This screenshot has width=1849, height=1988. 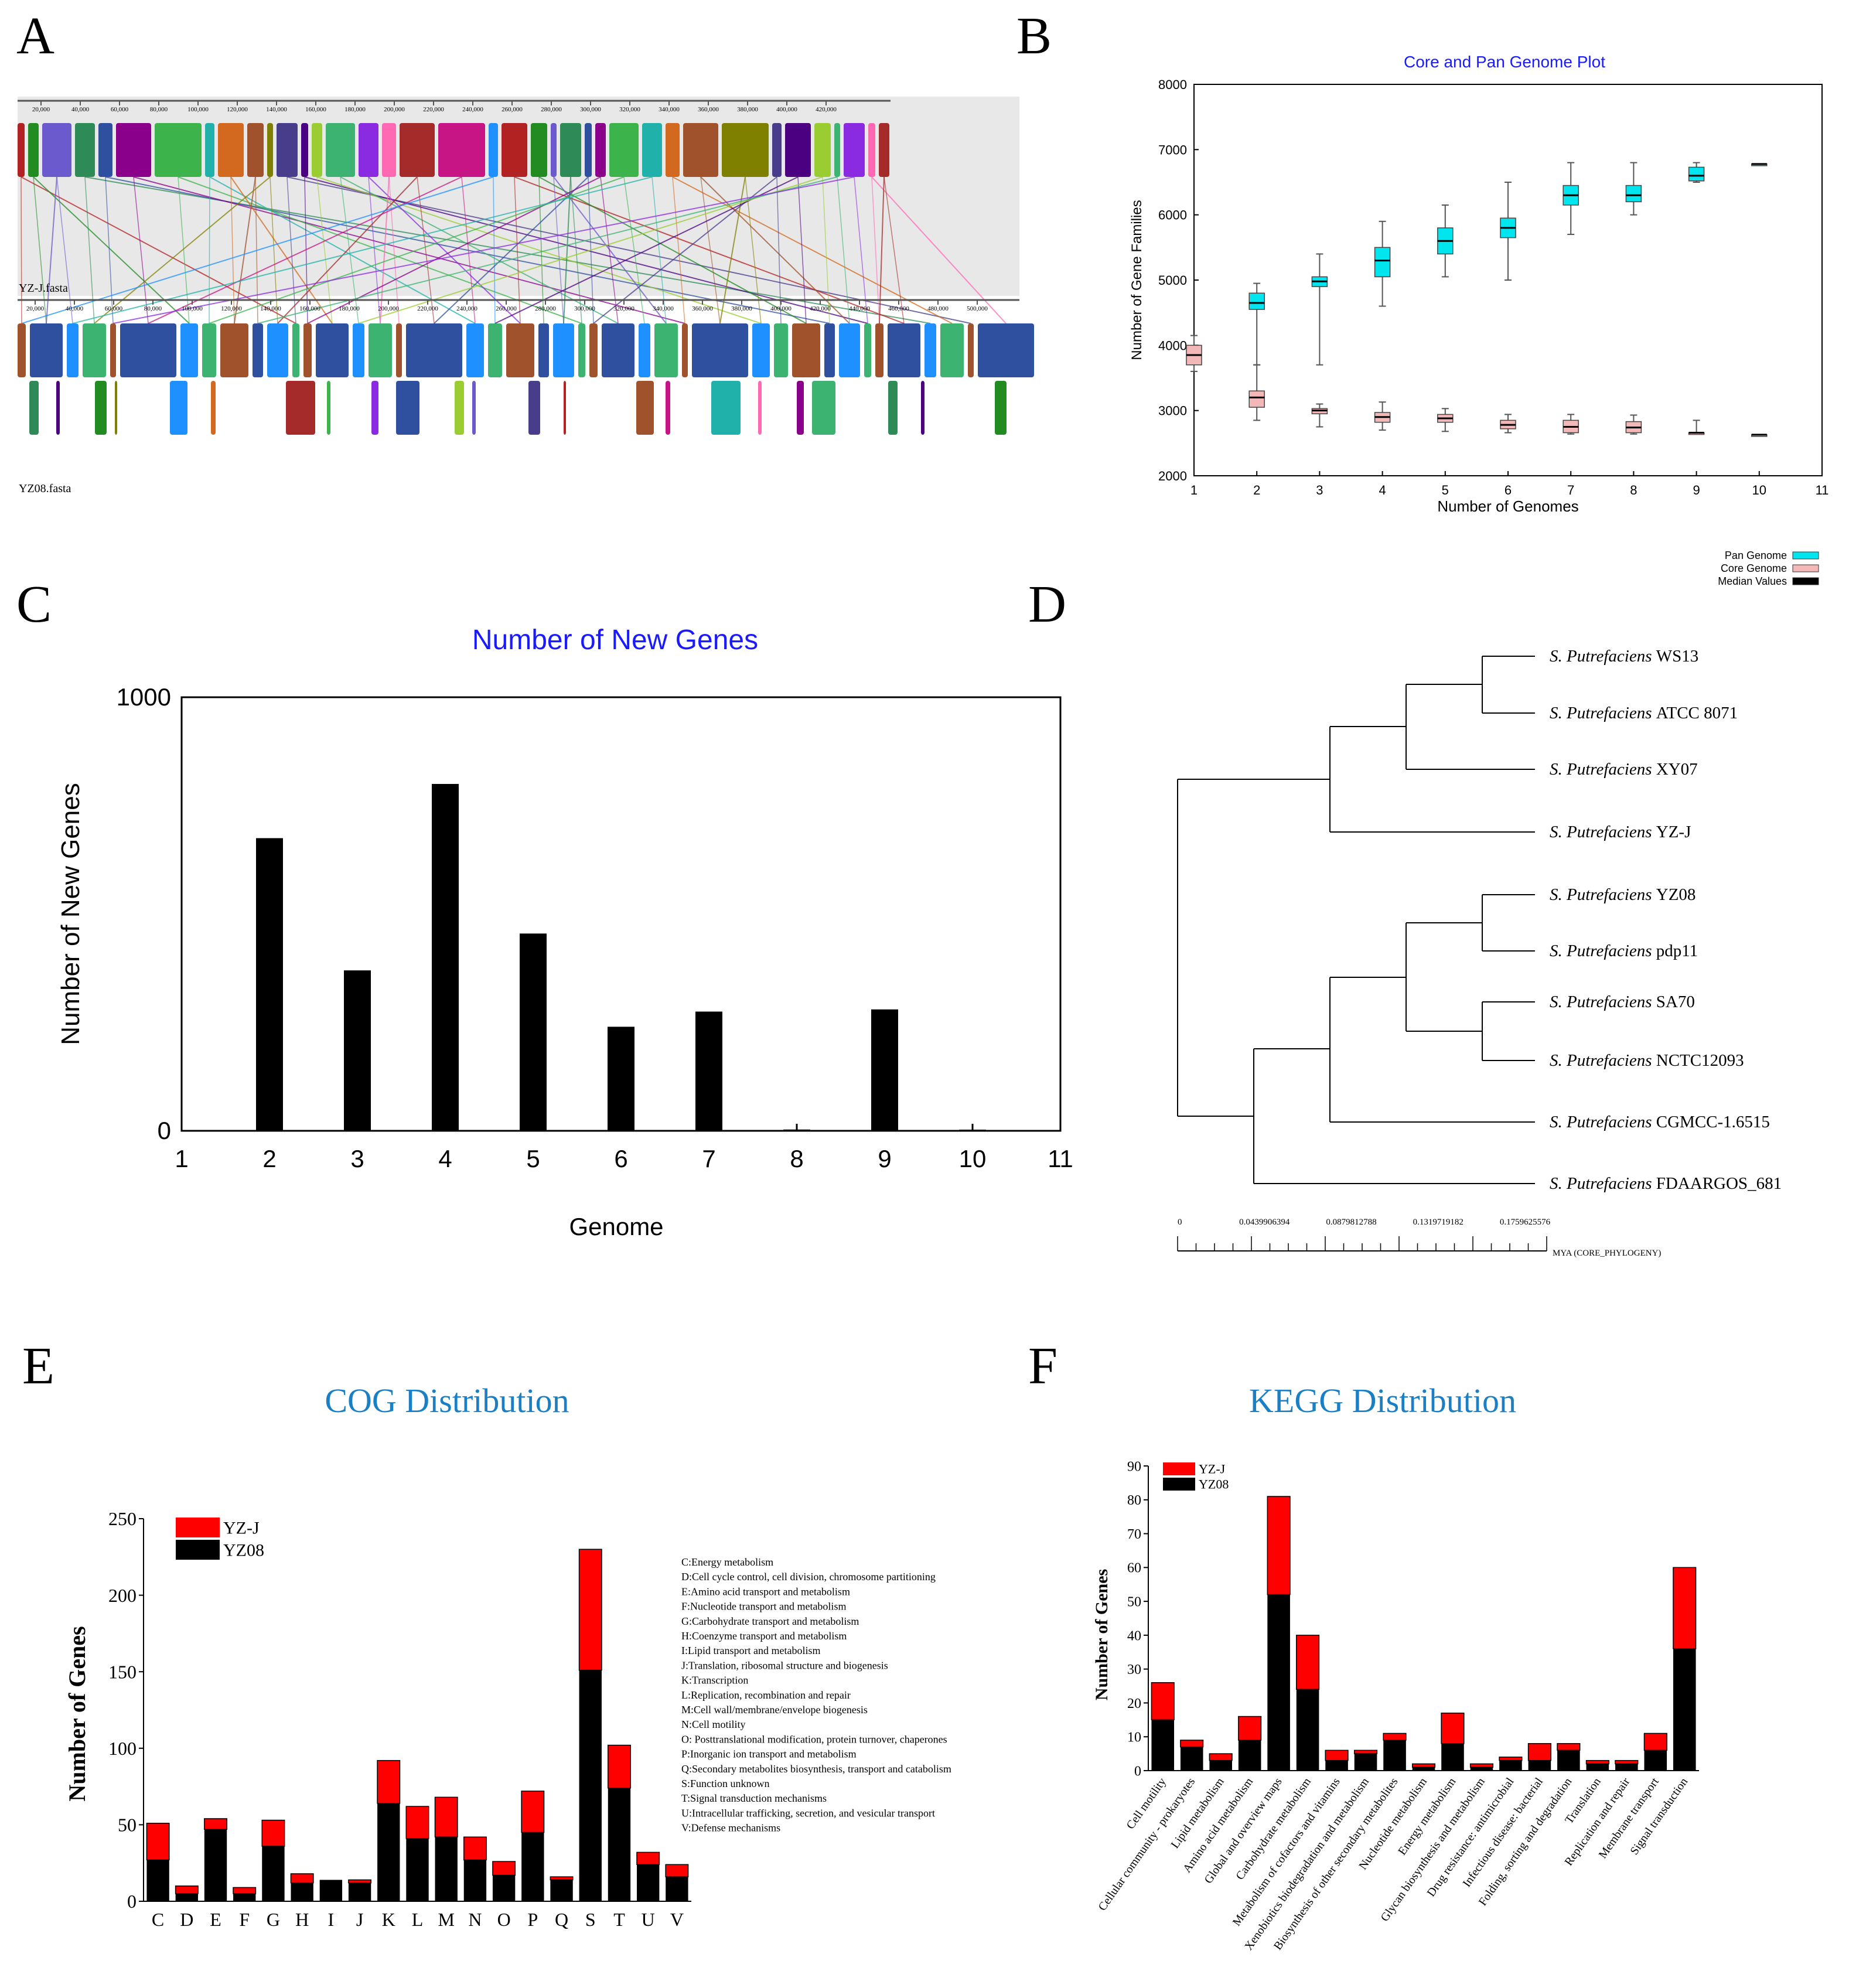 What do you see at coordinates (781, 308) in the screenshot?
I see `ruler2-tick-label: 400,000` at bounding box center [781, 308].